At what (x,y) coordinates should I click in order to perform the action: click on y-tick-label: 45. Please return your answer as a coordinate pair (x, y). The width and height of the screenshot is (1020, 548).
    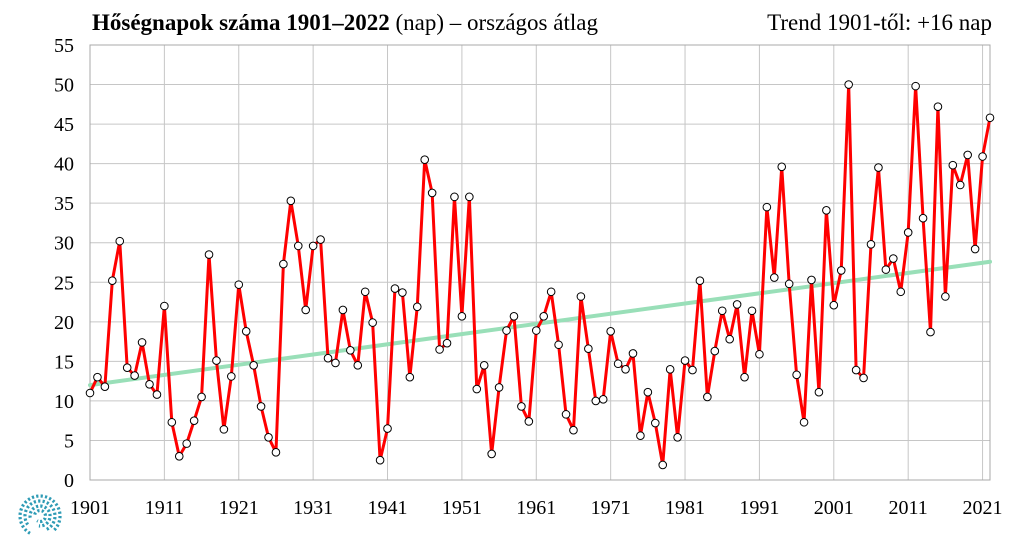
    Looking at the image, I should click on (64, 125).